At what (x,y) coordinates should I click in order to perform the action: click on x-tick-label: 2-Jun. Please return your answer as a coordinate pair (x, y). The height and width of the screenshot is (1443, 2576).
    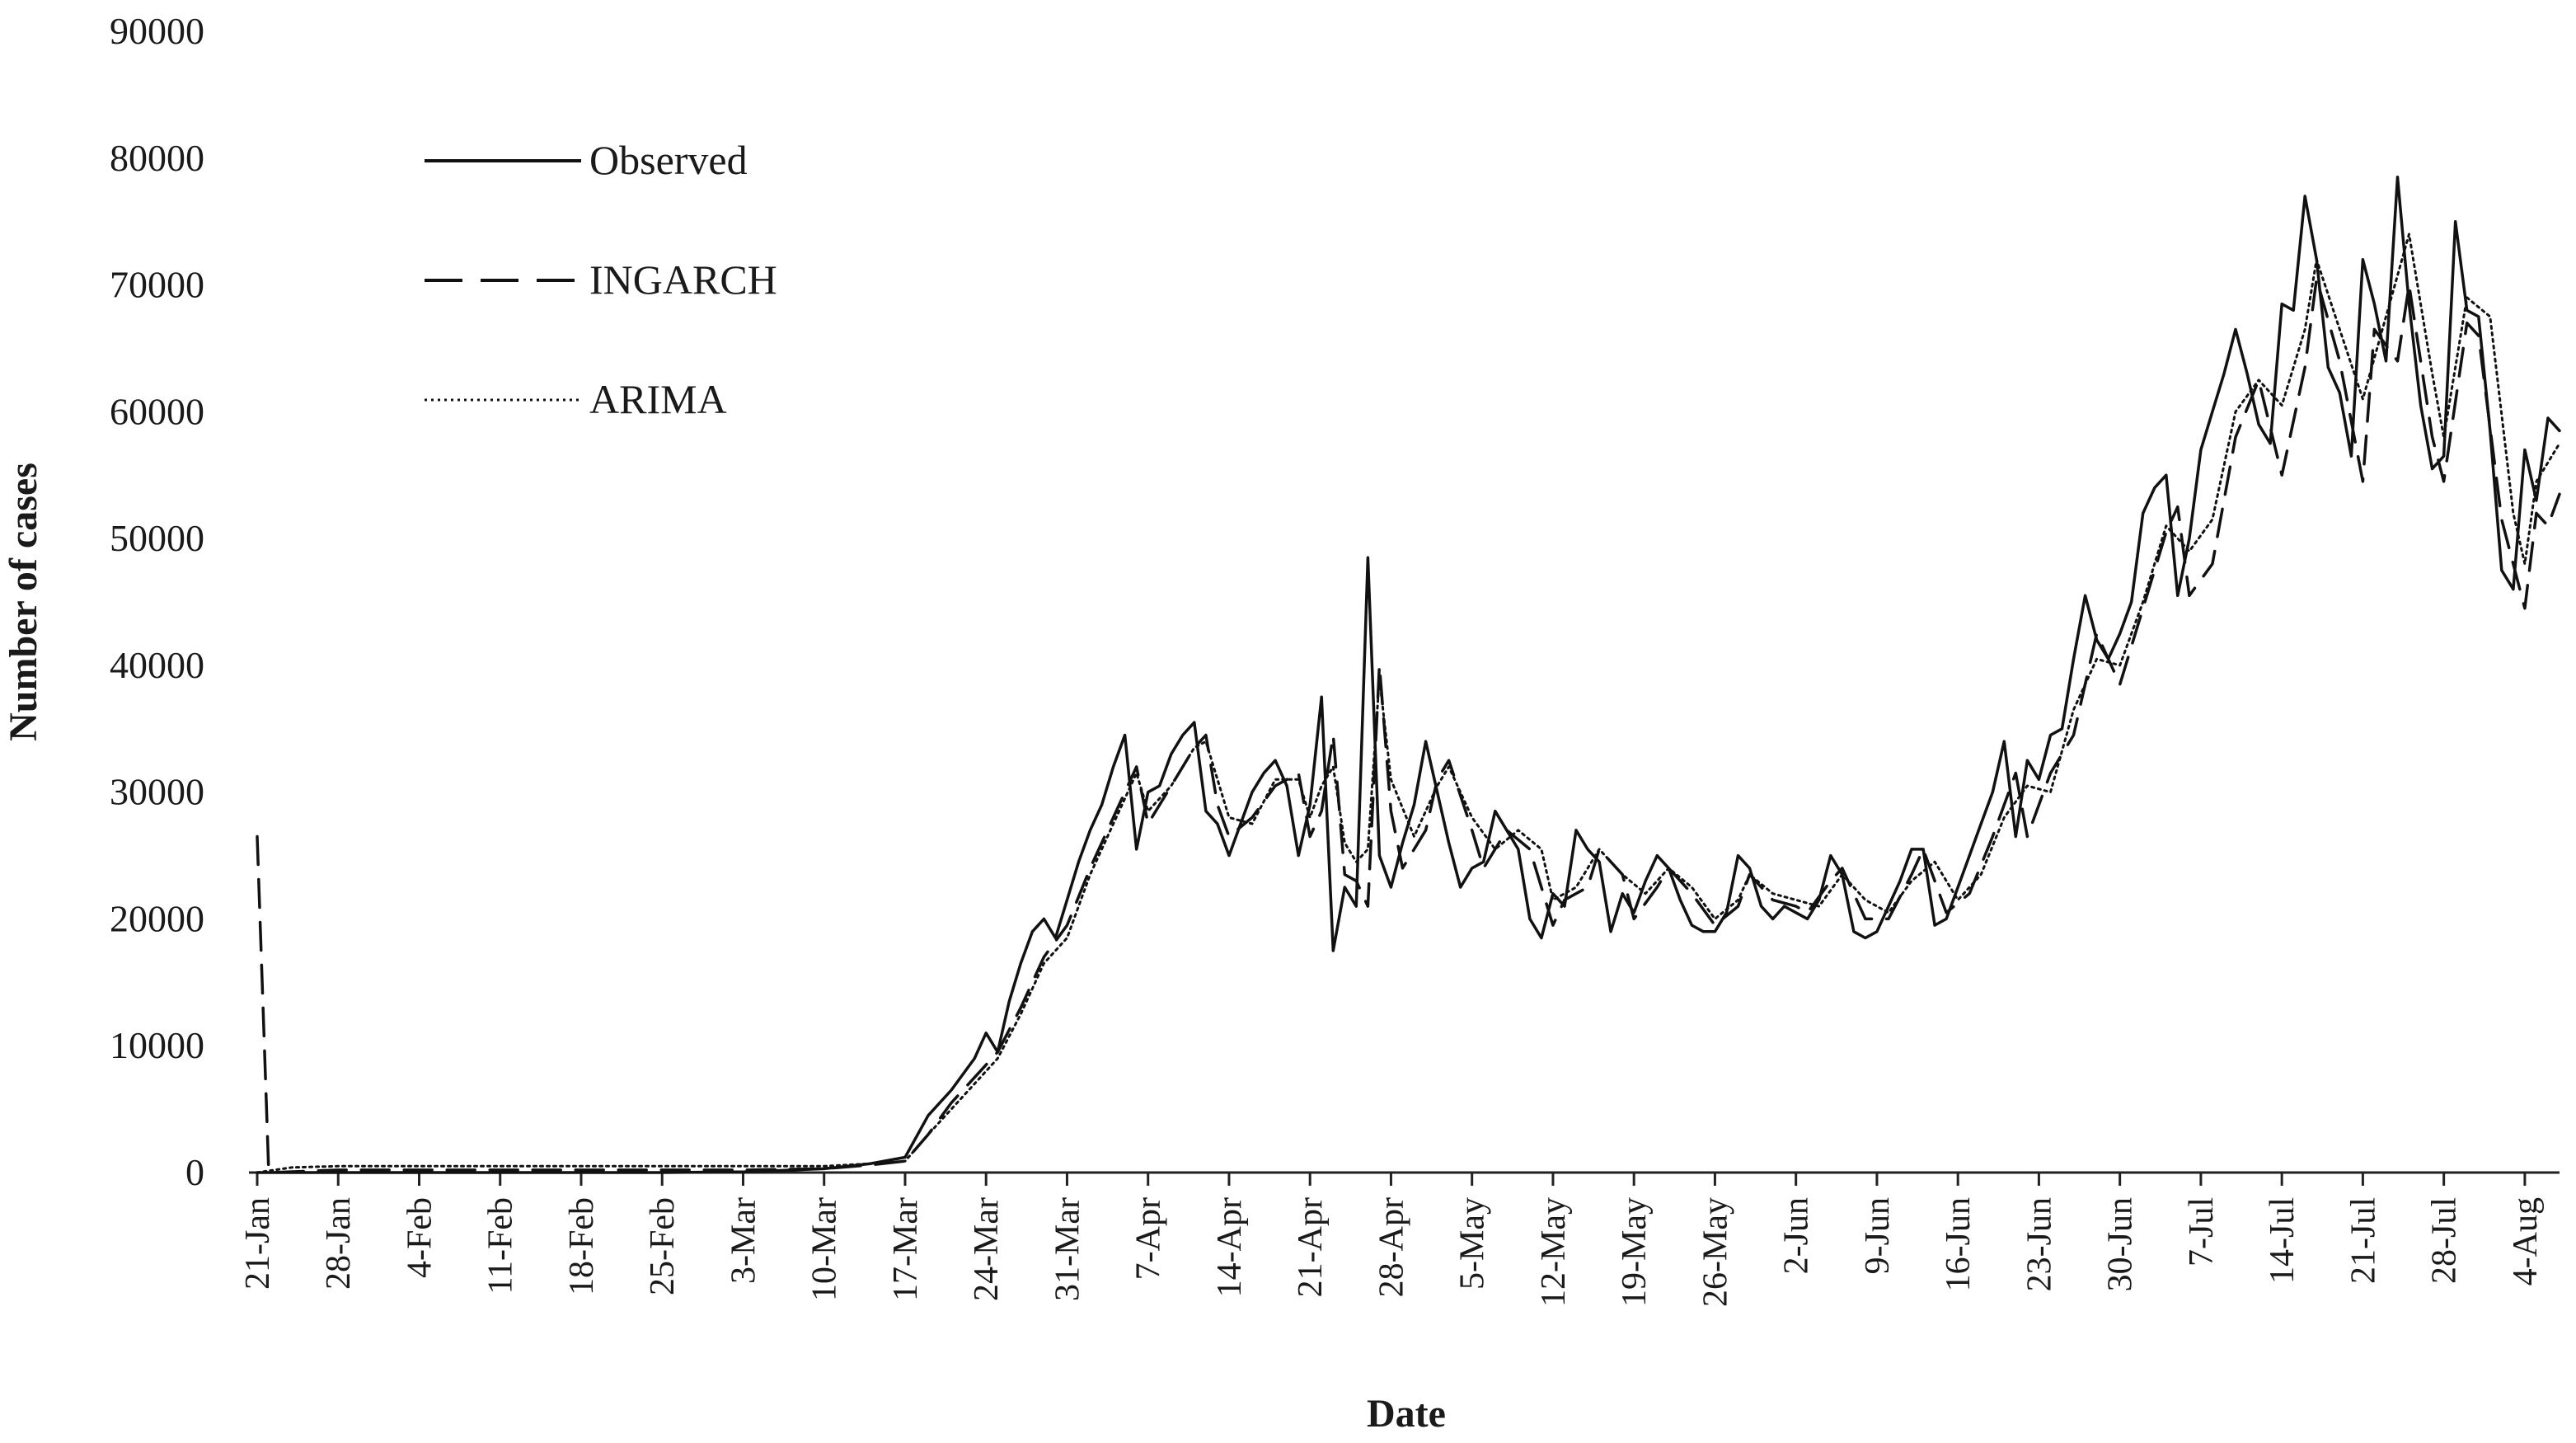
    Looking at the image, I should click on (1797, 1236).